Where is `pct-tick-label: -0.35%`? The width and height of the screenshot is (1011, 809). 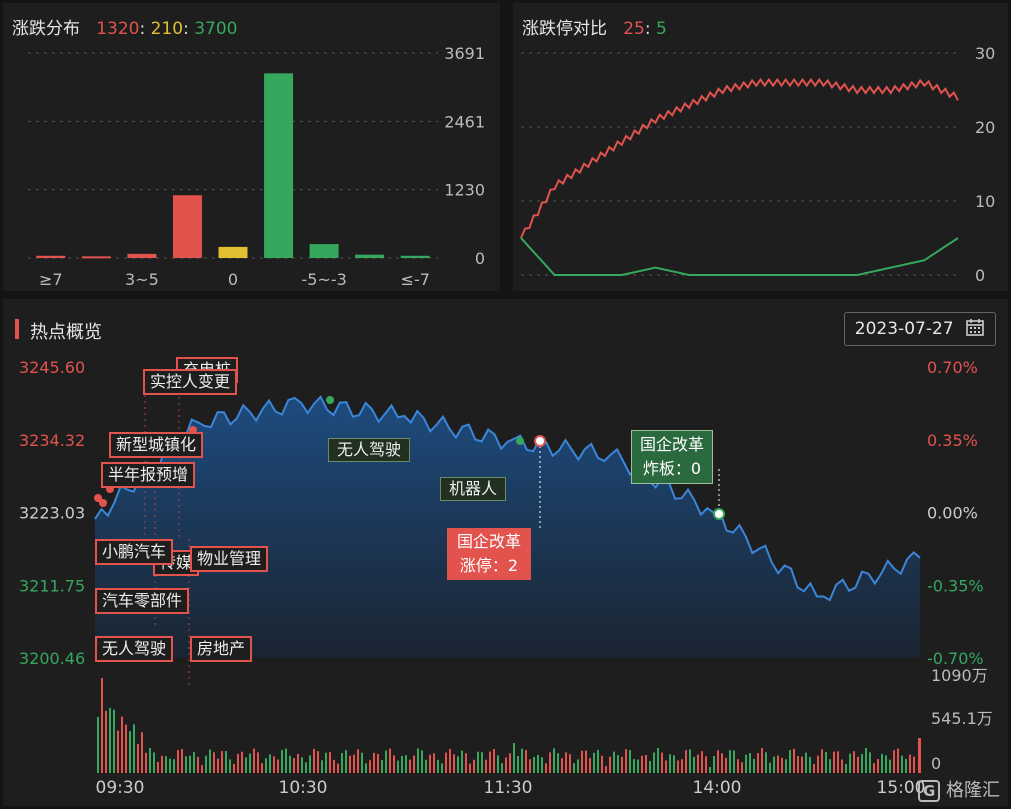
pct-tick-label: -0.35% is located at coordinates (955, 585).